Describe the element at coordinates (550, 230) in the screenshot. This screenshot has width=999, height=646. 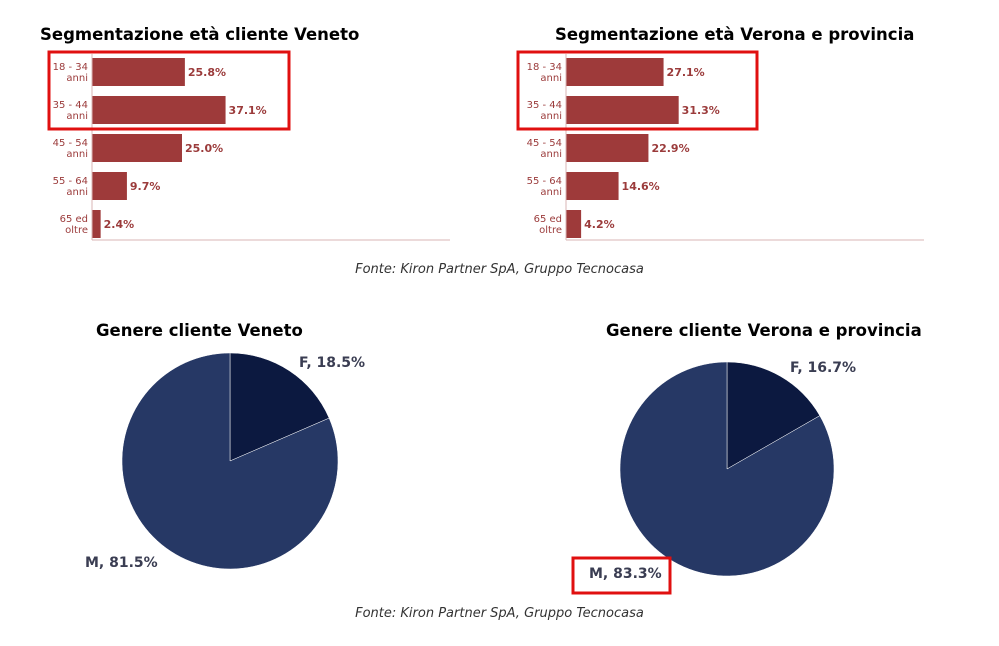
I see `bar-chart-verona-category-label-4-line2: oltre` at that location.